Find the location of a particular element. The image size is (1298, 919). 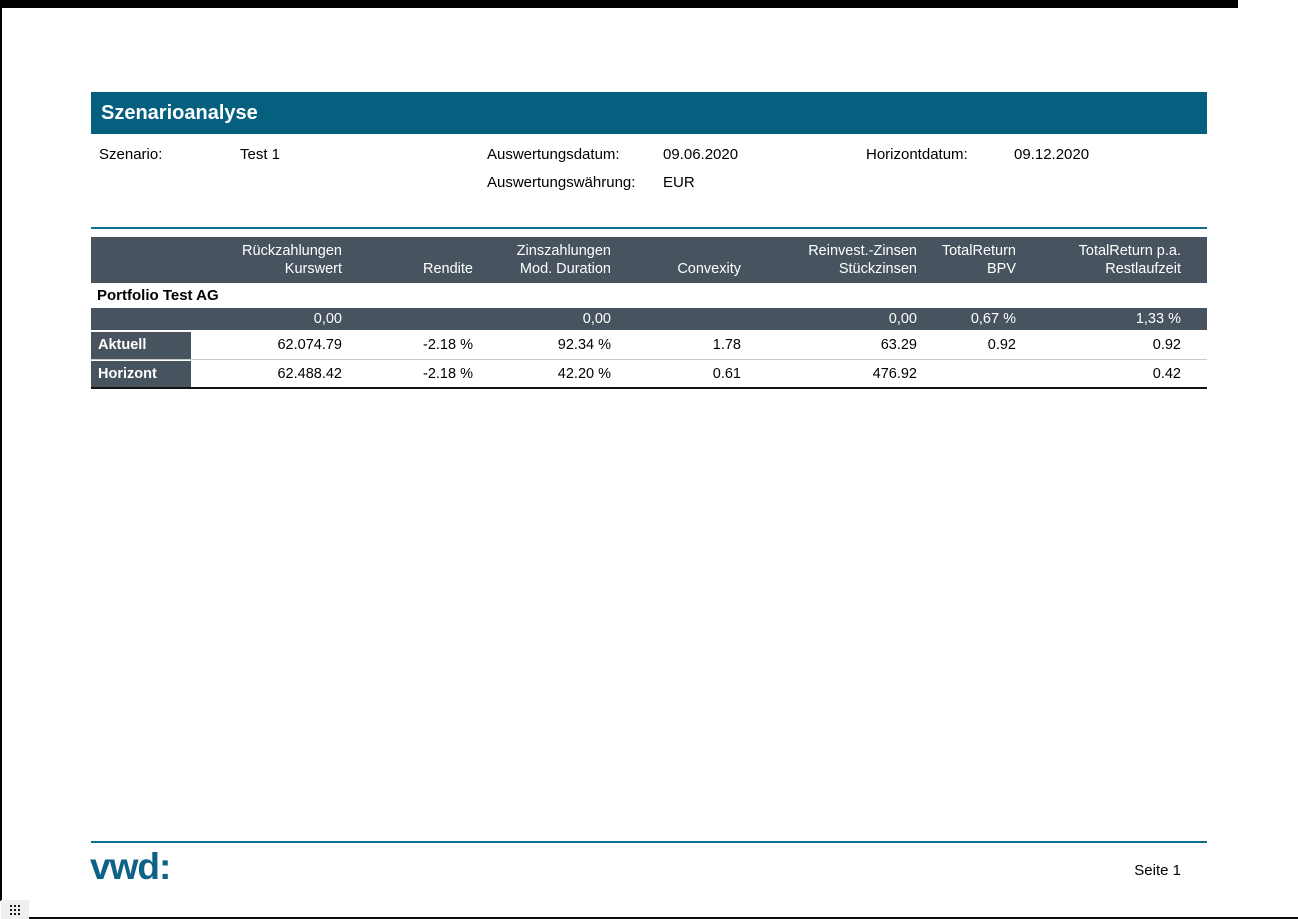

summary-cell-rueckzahlungen: 0,00 is located at coordinates (327, 319).